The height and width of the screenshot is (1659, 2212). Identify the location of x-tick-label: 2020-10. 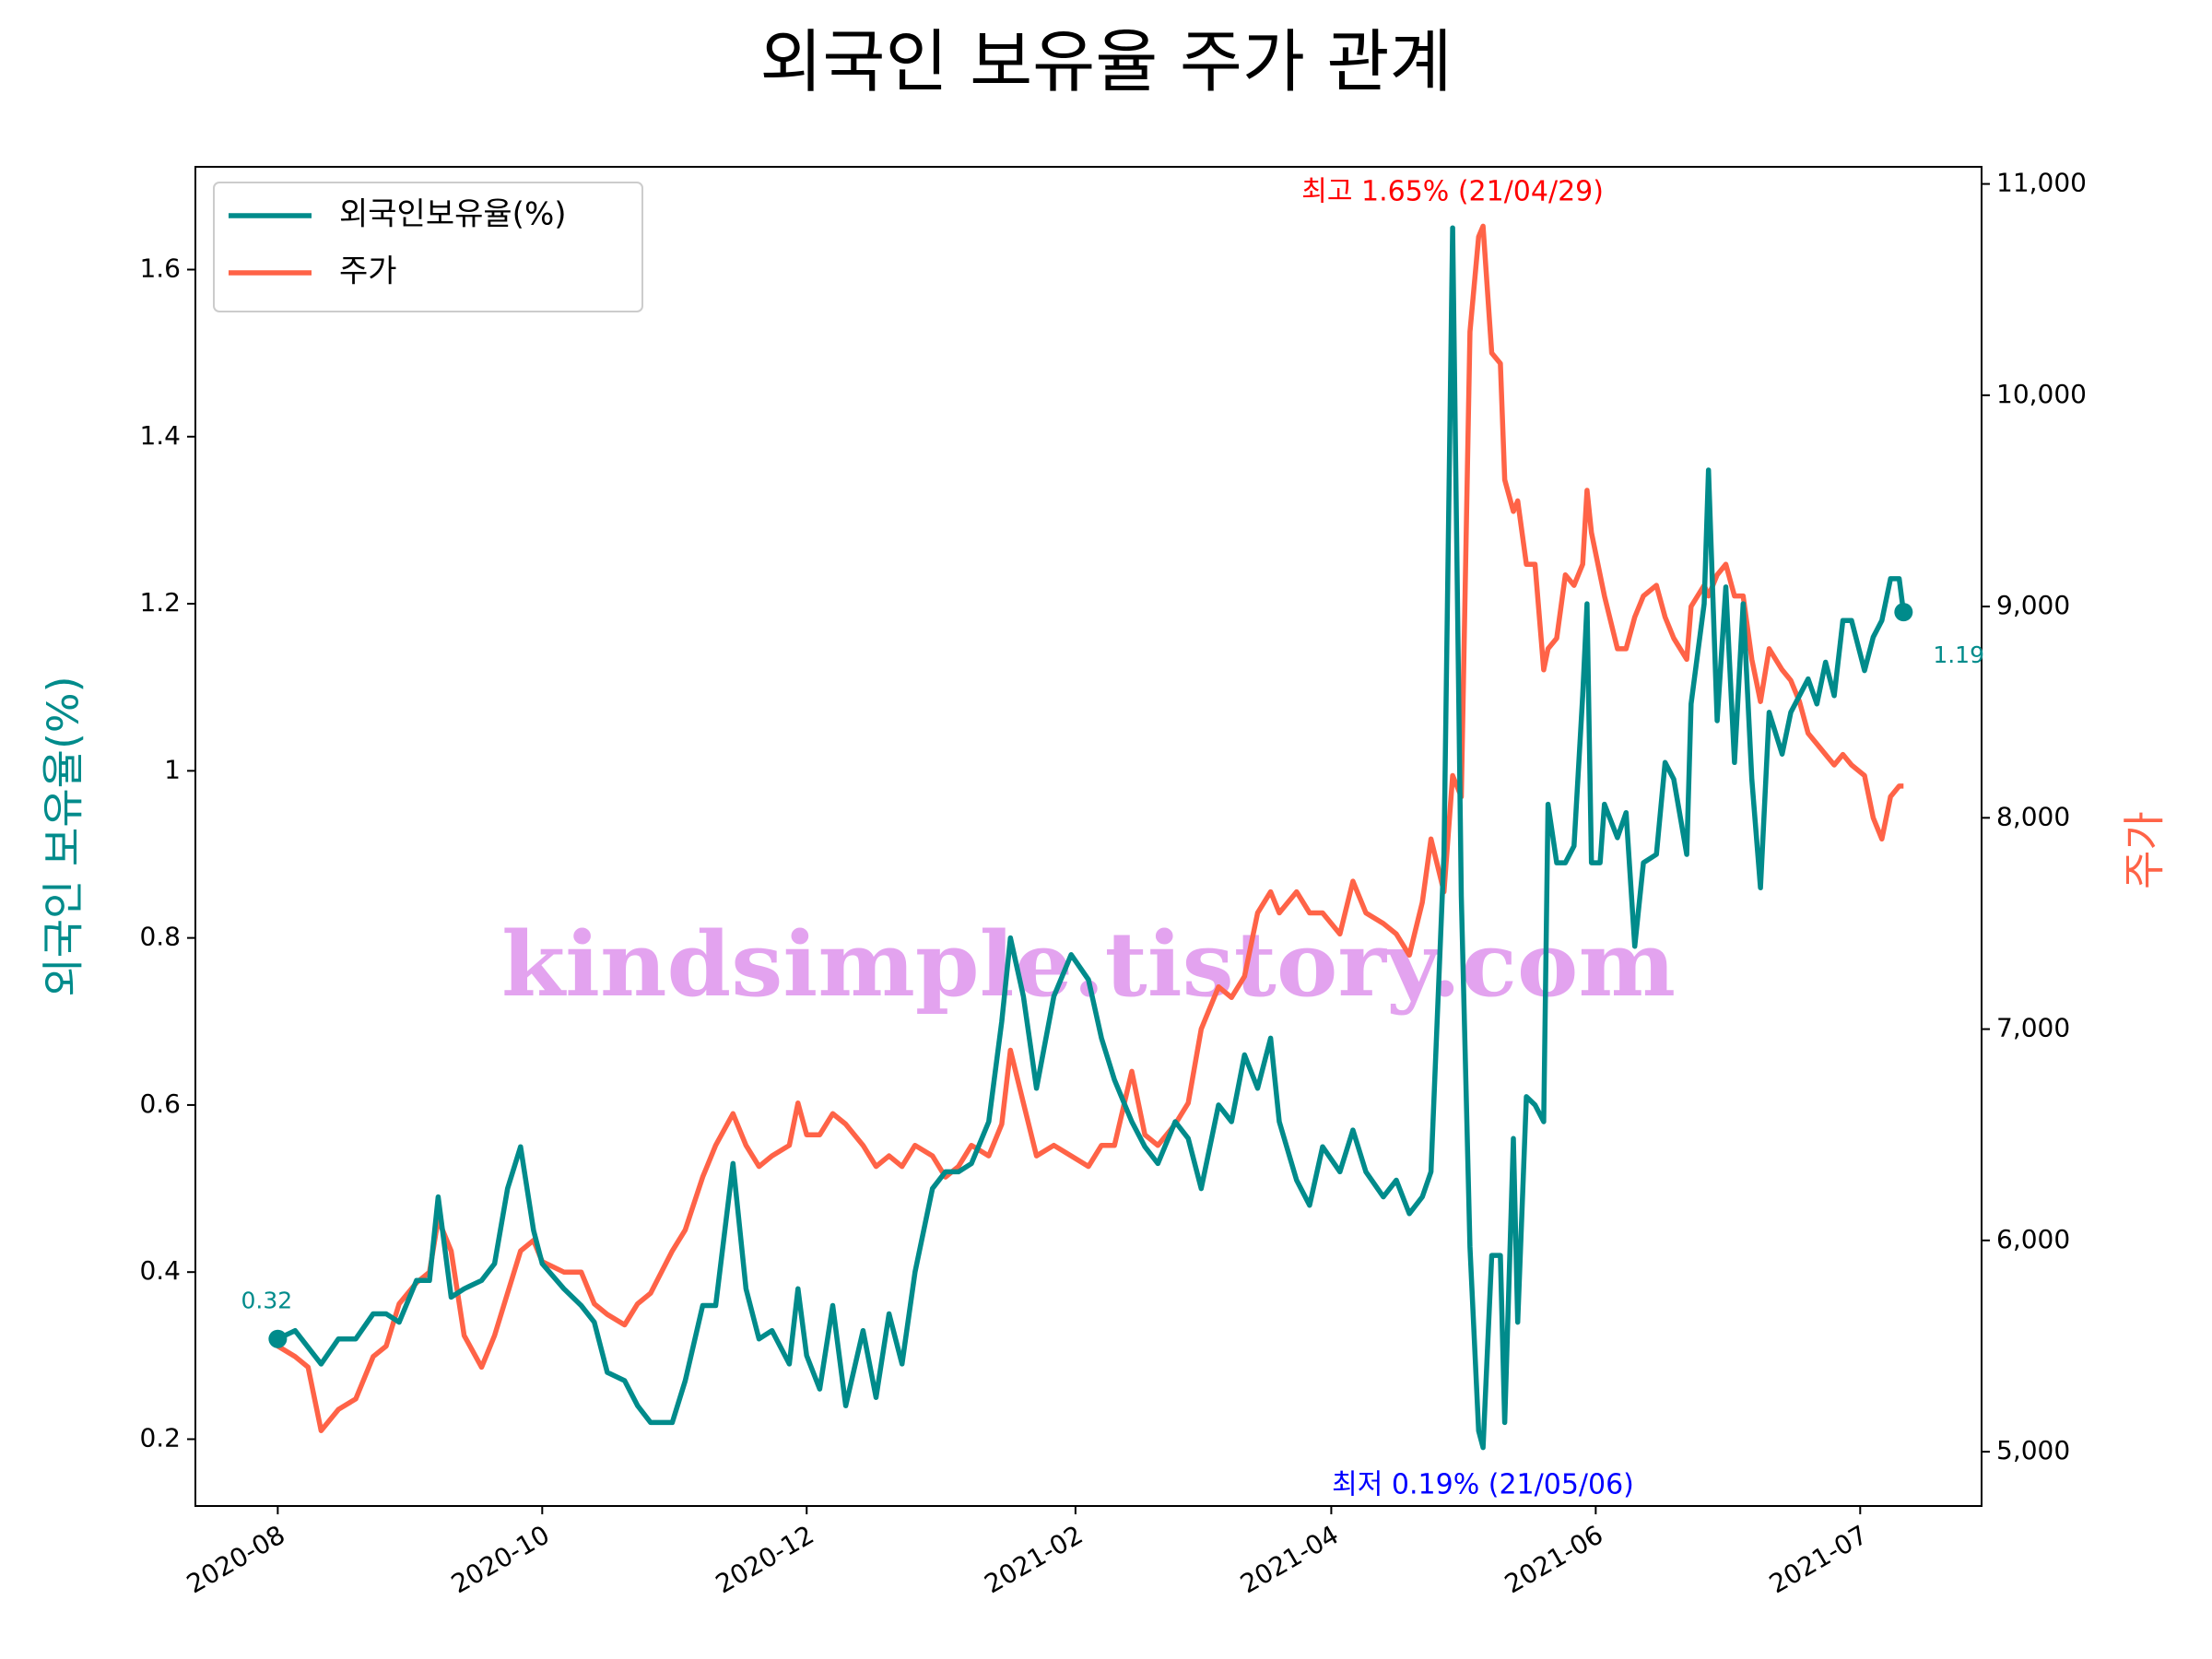
(500, 1559).